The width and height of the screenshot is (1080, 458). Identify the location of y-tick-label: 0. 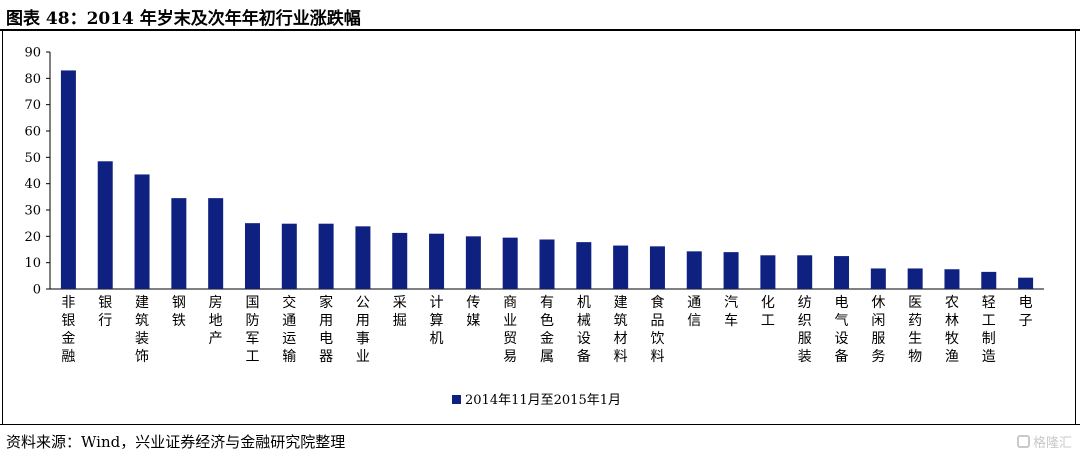
(37, 290).